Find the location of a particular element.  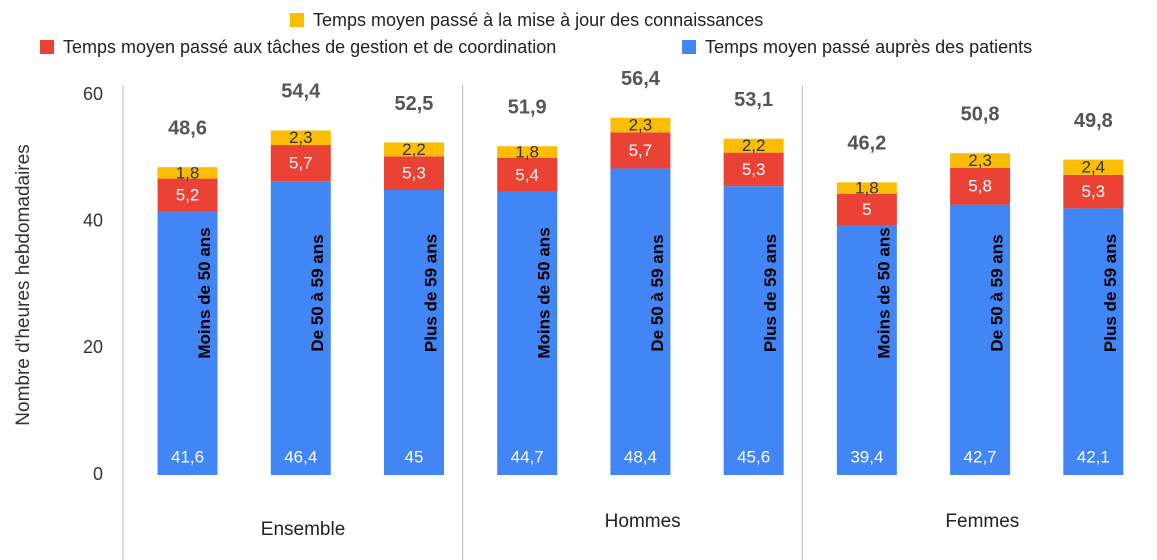

total-label: 46,2 is located at coordinates (866, 144).